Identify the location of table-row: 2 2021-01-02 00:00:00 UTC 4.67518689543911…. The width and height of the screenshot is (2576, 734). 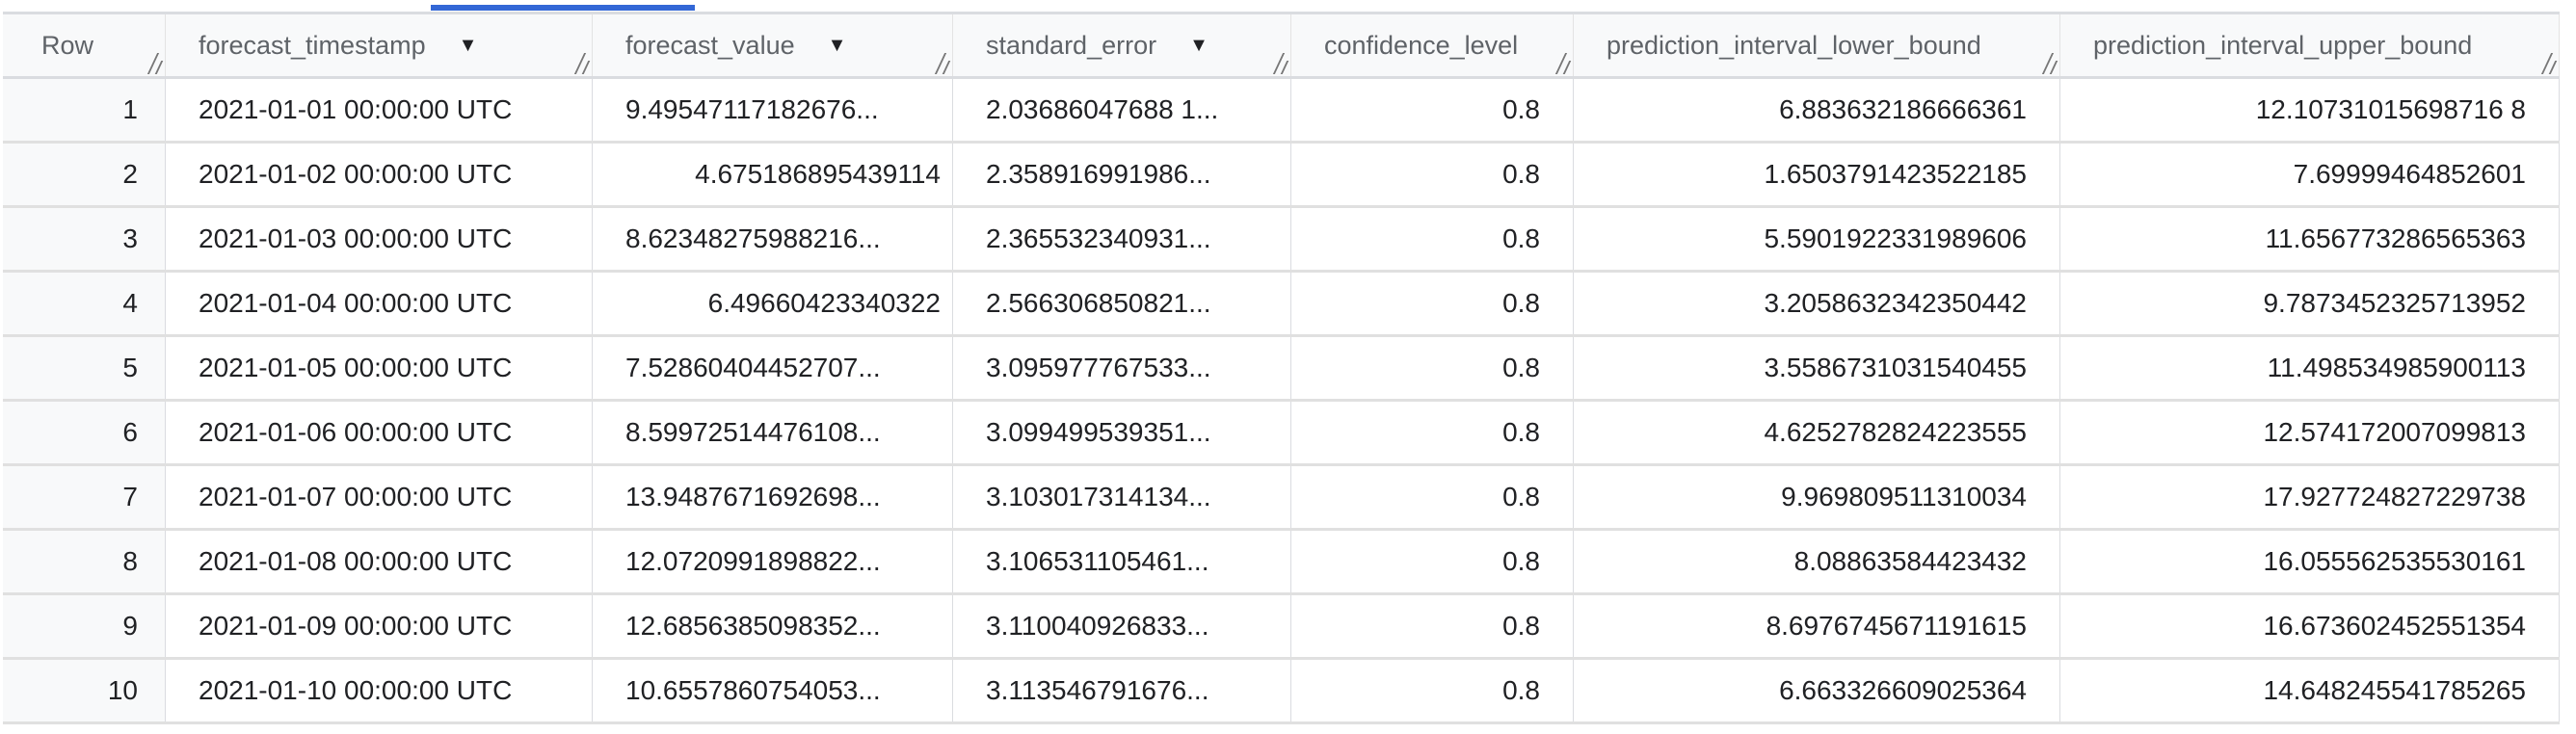
(1281, 176).